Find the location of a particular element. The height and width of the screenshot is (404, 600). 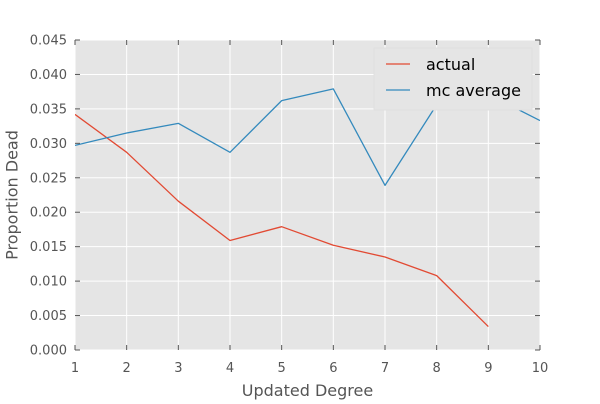

y-tick-label: 0.045 is located at coordinates (48, 41).